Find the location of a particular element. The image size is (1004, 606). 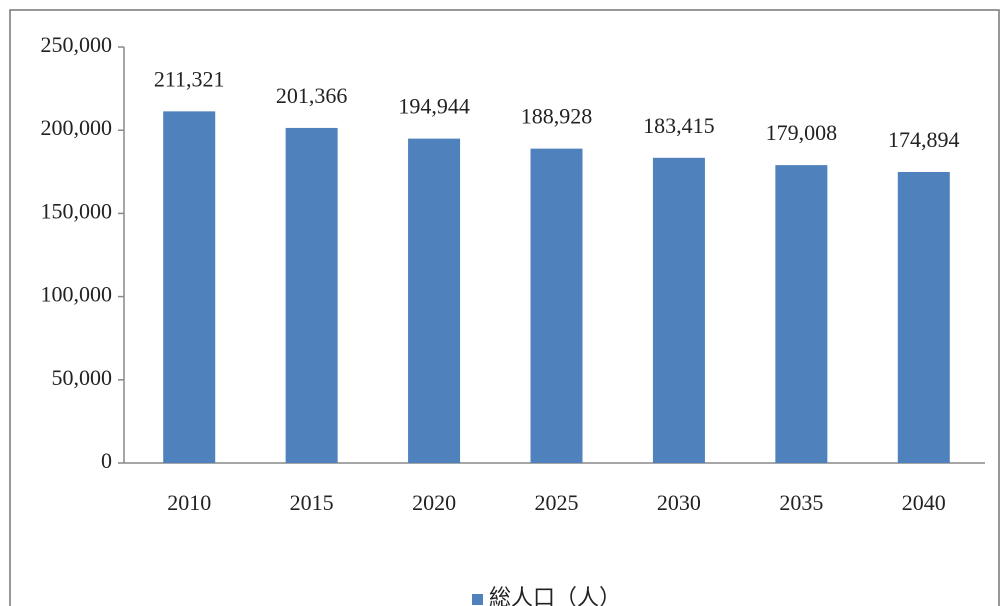

y-tick-label: 250,000 is located at coordinates (77, 44).